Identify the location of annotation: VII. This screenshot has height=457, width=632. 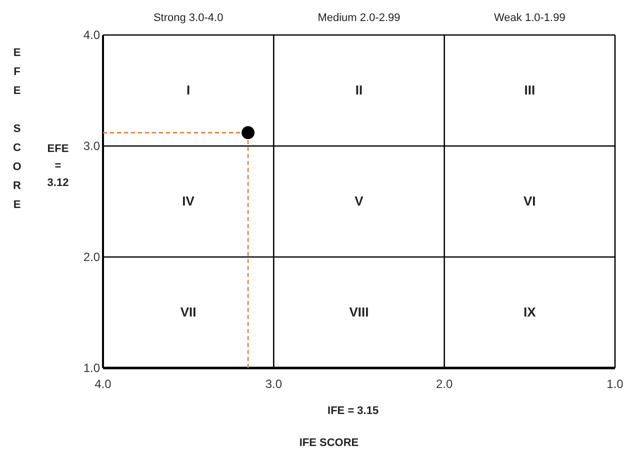
(188, 312).